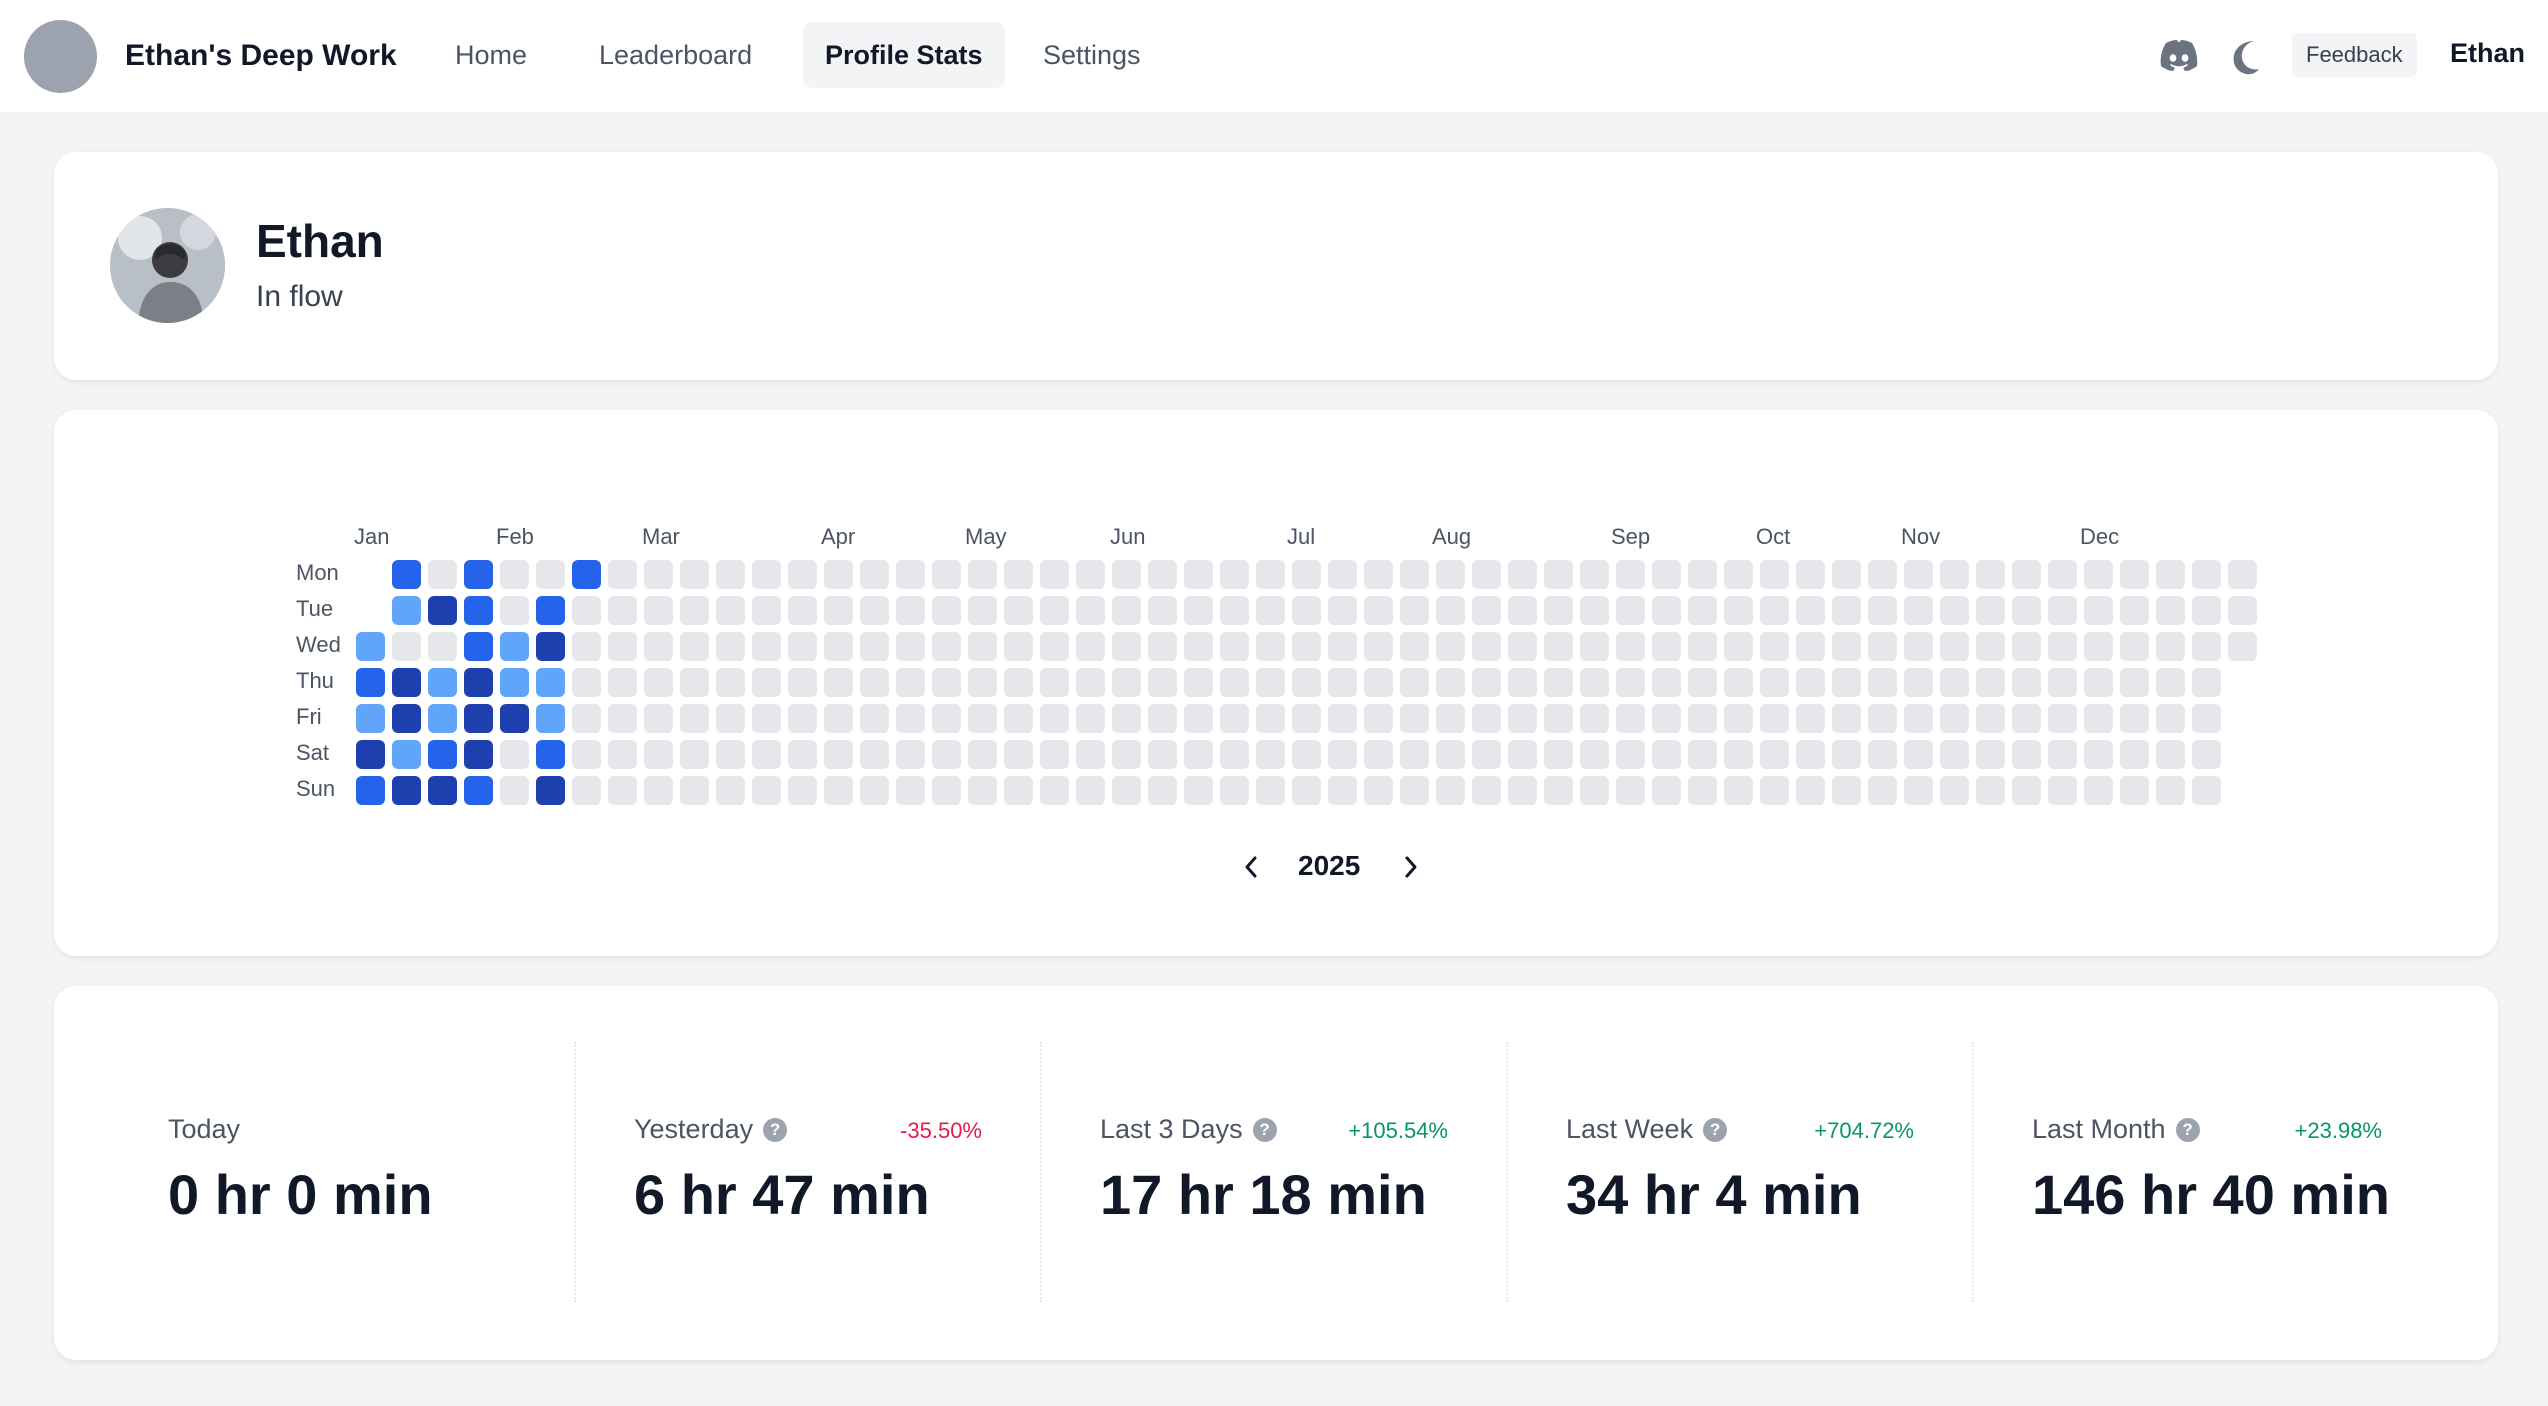  Describe the element at coordinates (261, 55) in the screenshot. I see `brand-title: Ethan's Deep Work` at that location.